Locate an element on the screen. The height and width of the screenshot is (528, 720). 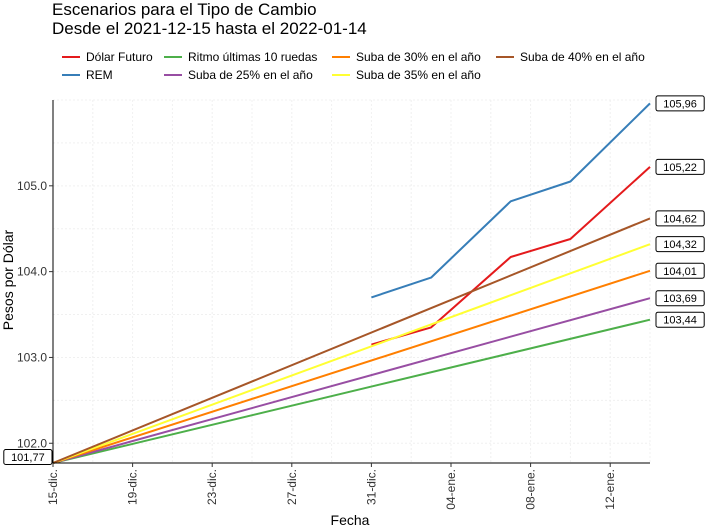
end-value-label: 105,96 is located at coordinates (680, 103).